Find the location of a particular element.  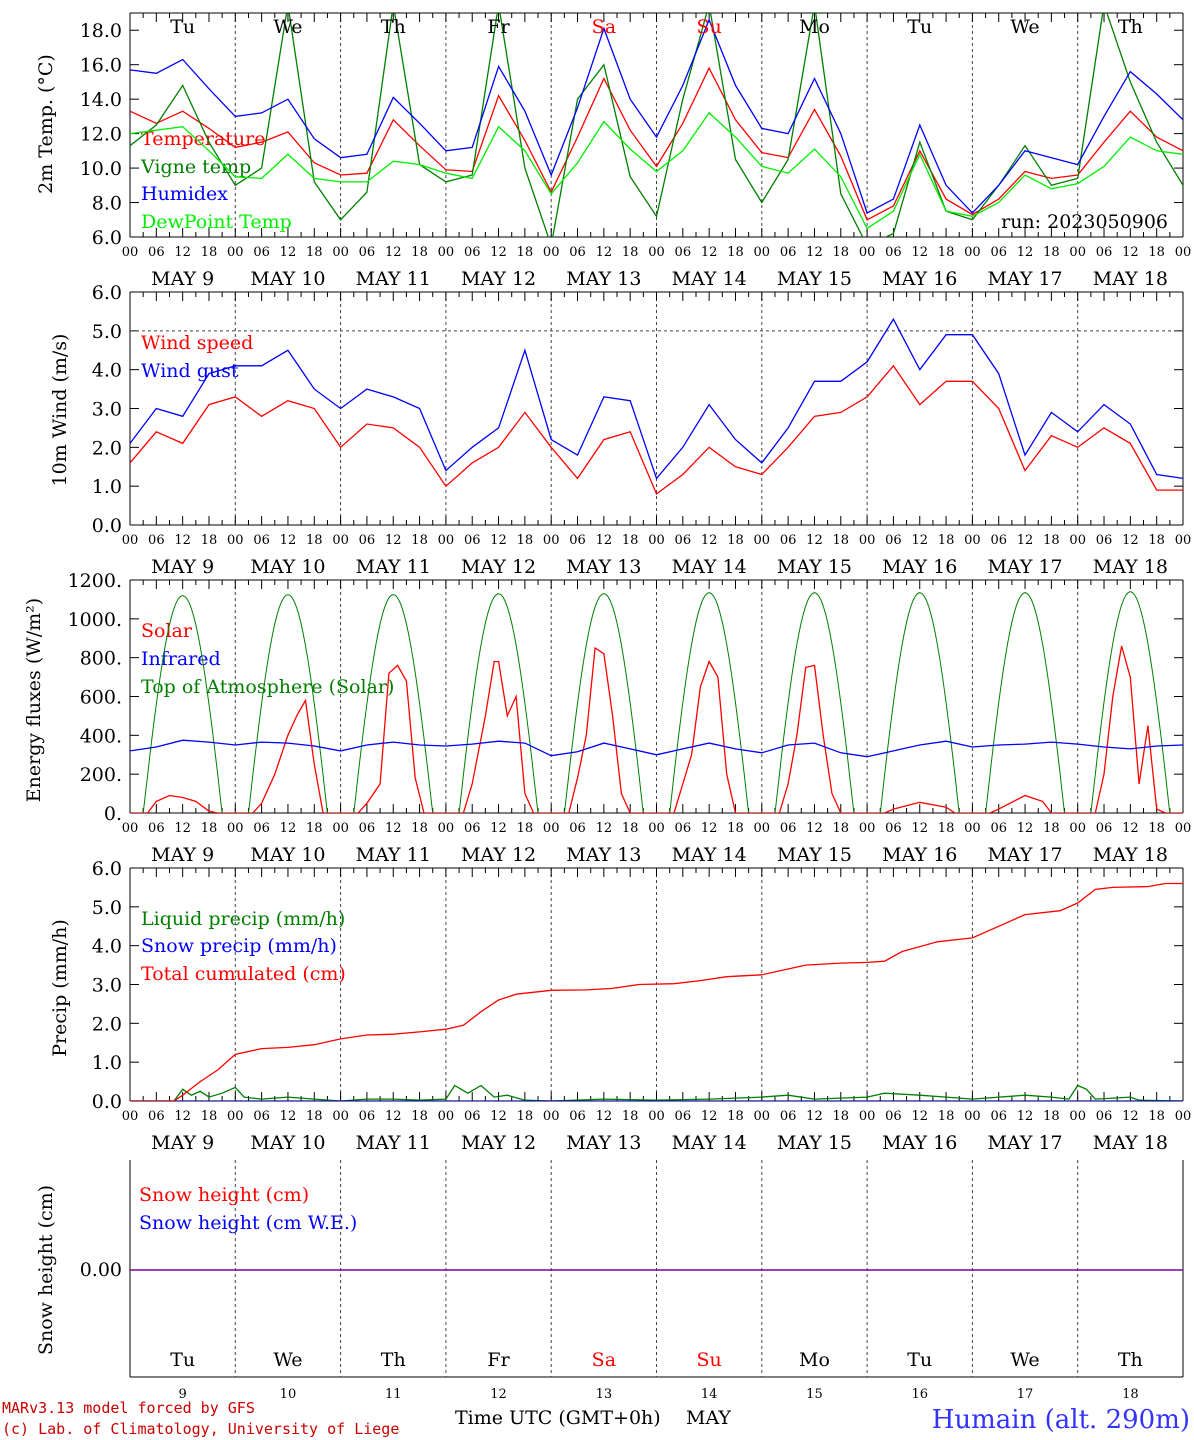

y-tick-label: 600. is located at coordinates (101, 698).